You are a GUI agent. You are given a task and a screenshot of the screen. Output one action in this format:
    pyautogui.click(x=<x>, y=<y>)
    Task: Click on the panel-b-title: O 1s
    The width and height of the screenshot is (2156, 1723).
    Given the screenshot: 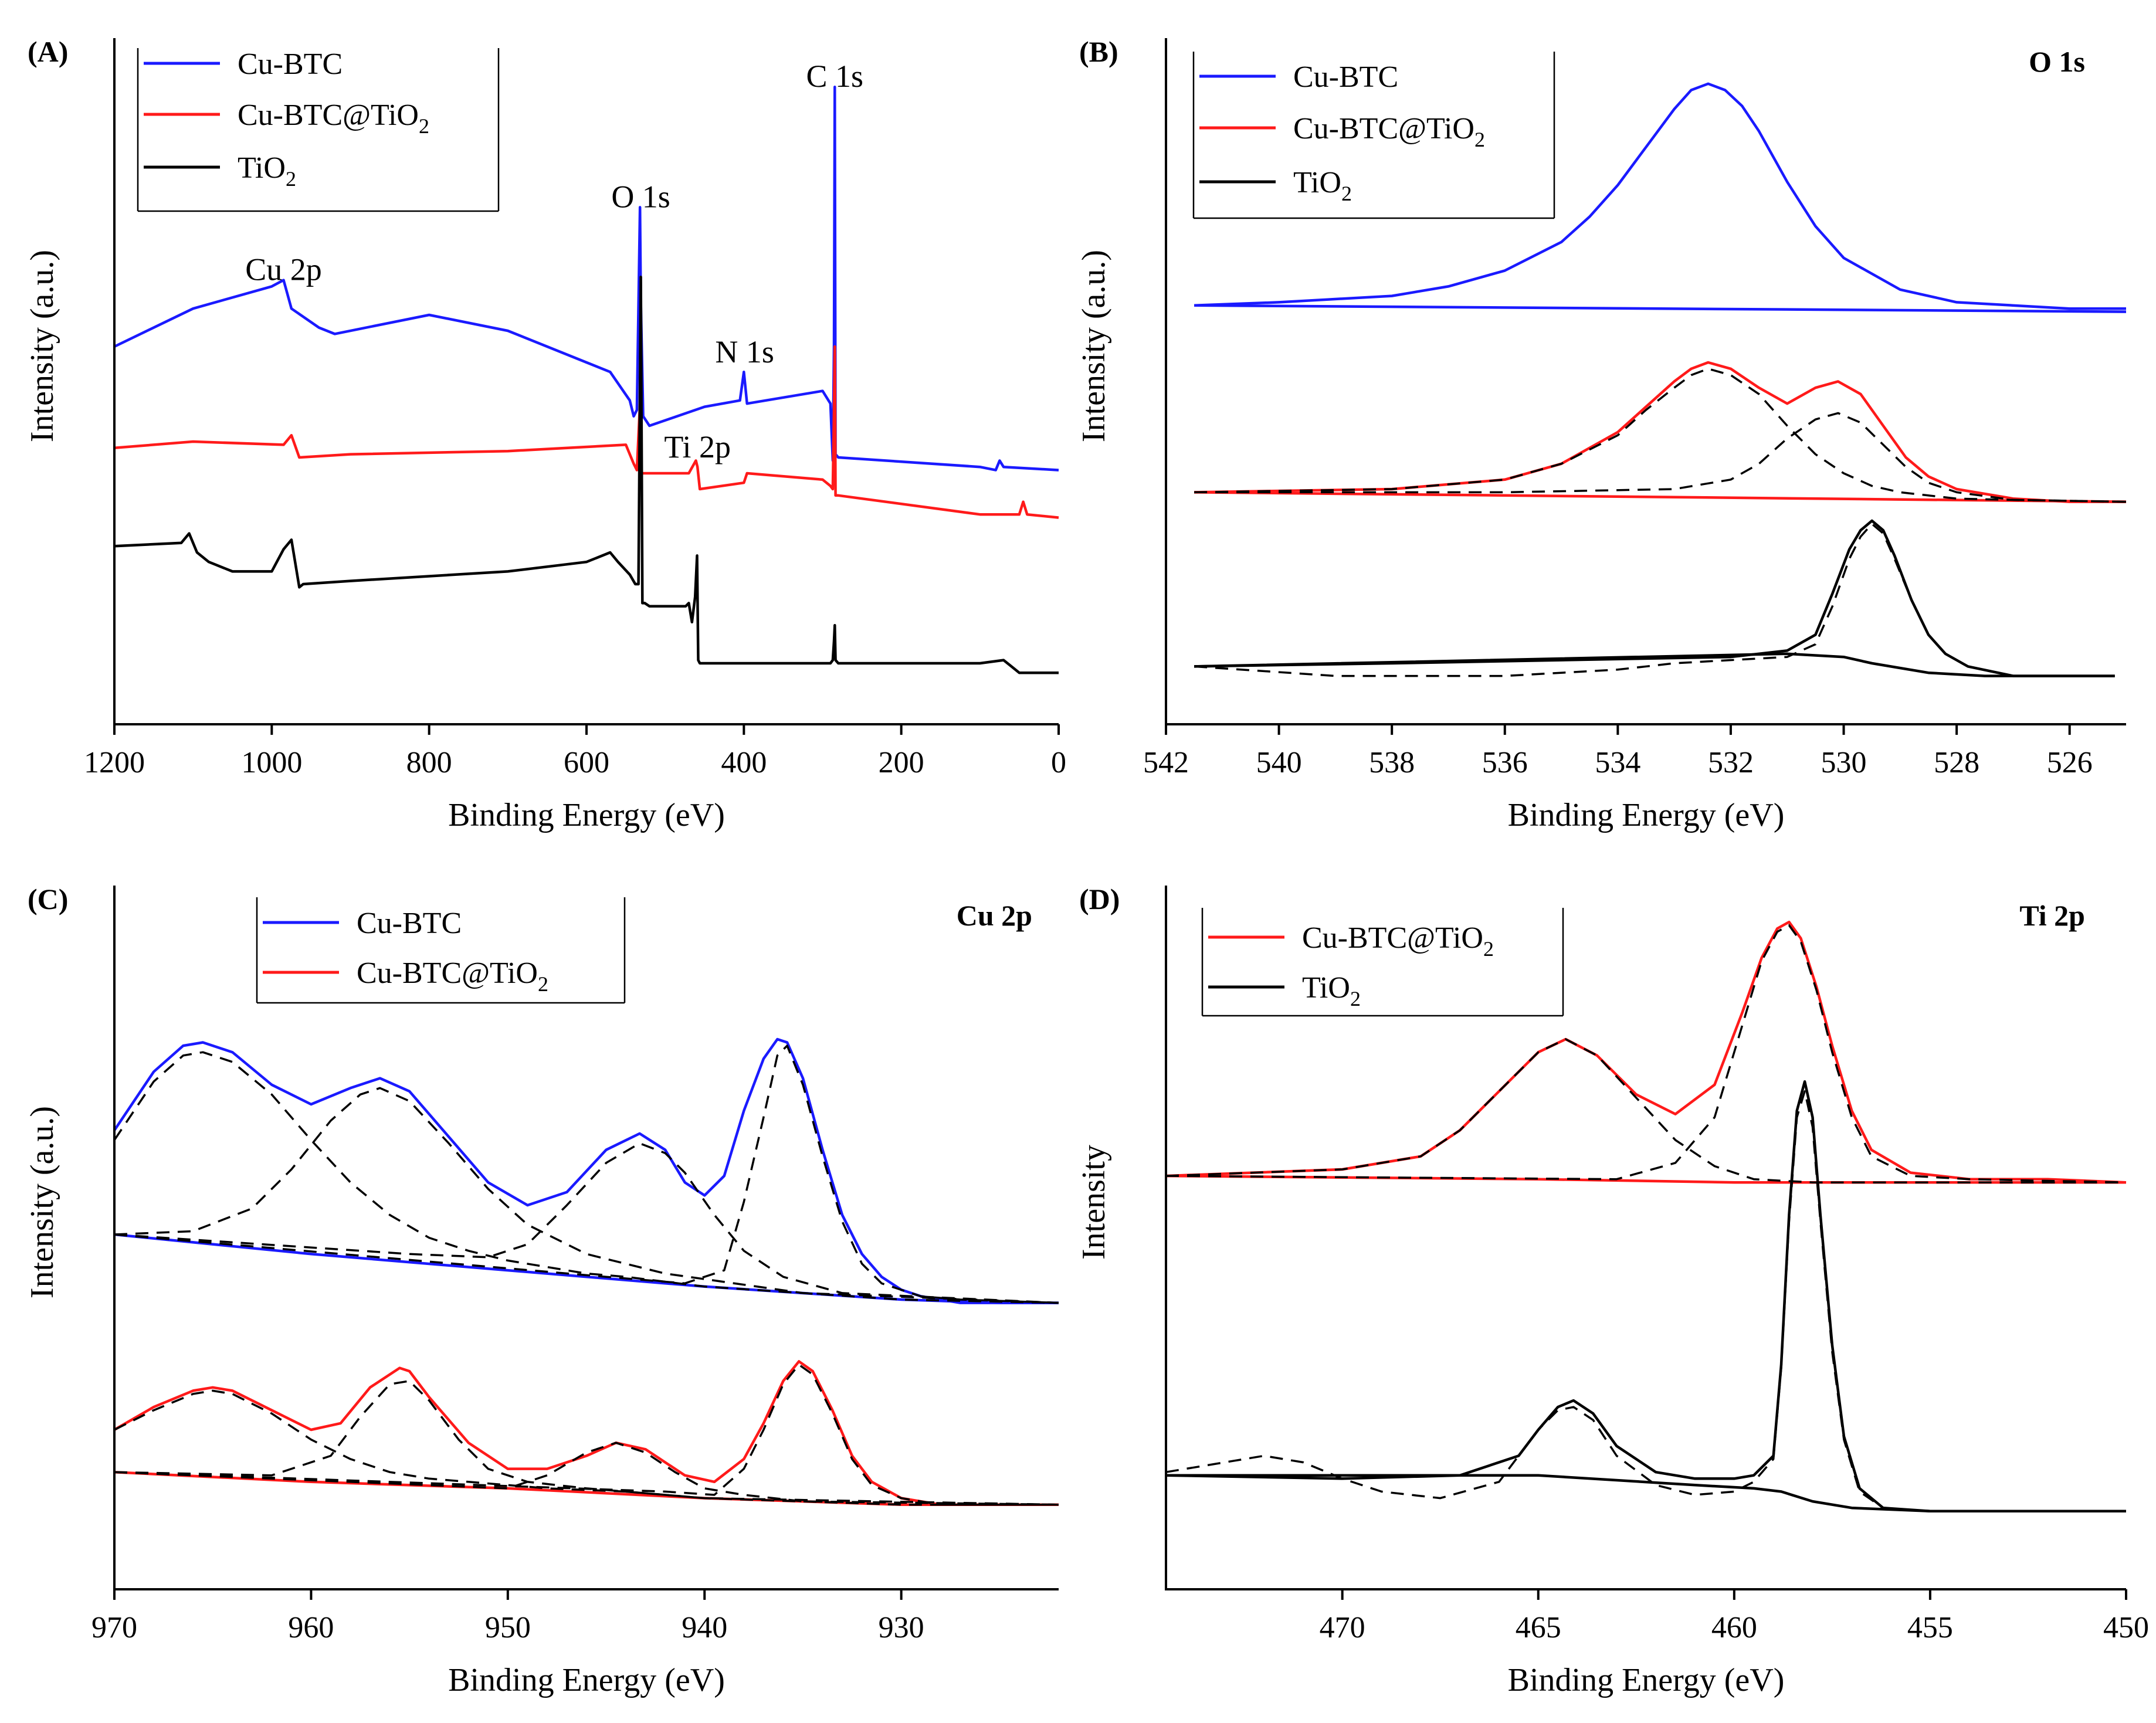 What is the action you would take?
    pyautogui.click(x=2057, y=61)
    